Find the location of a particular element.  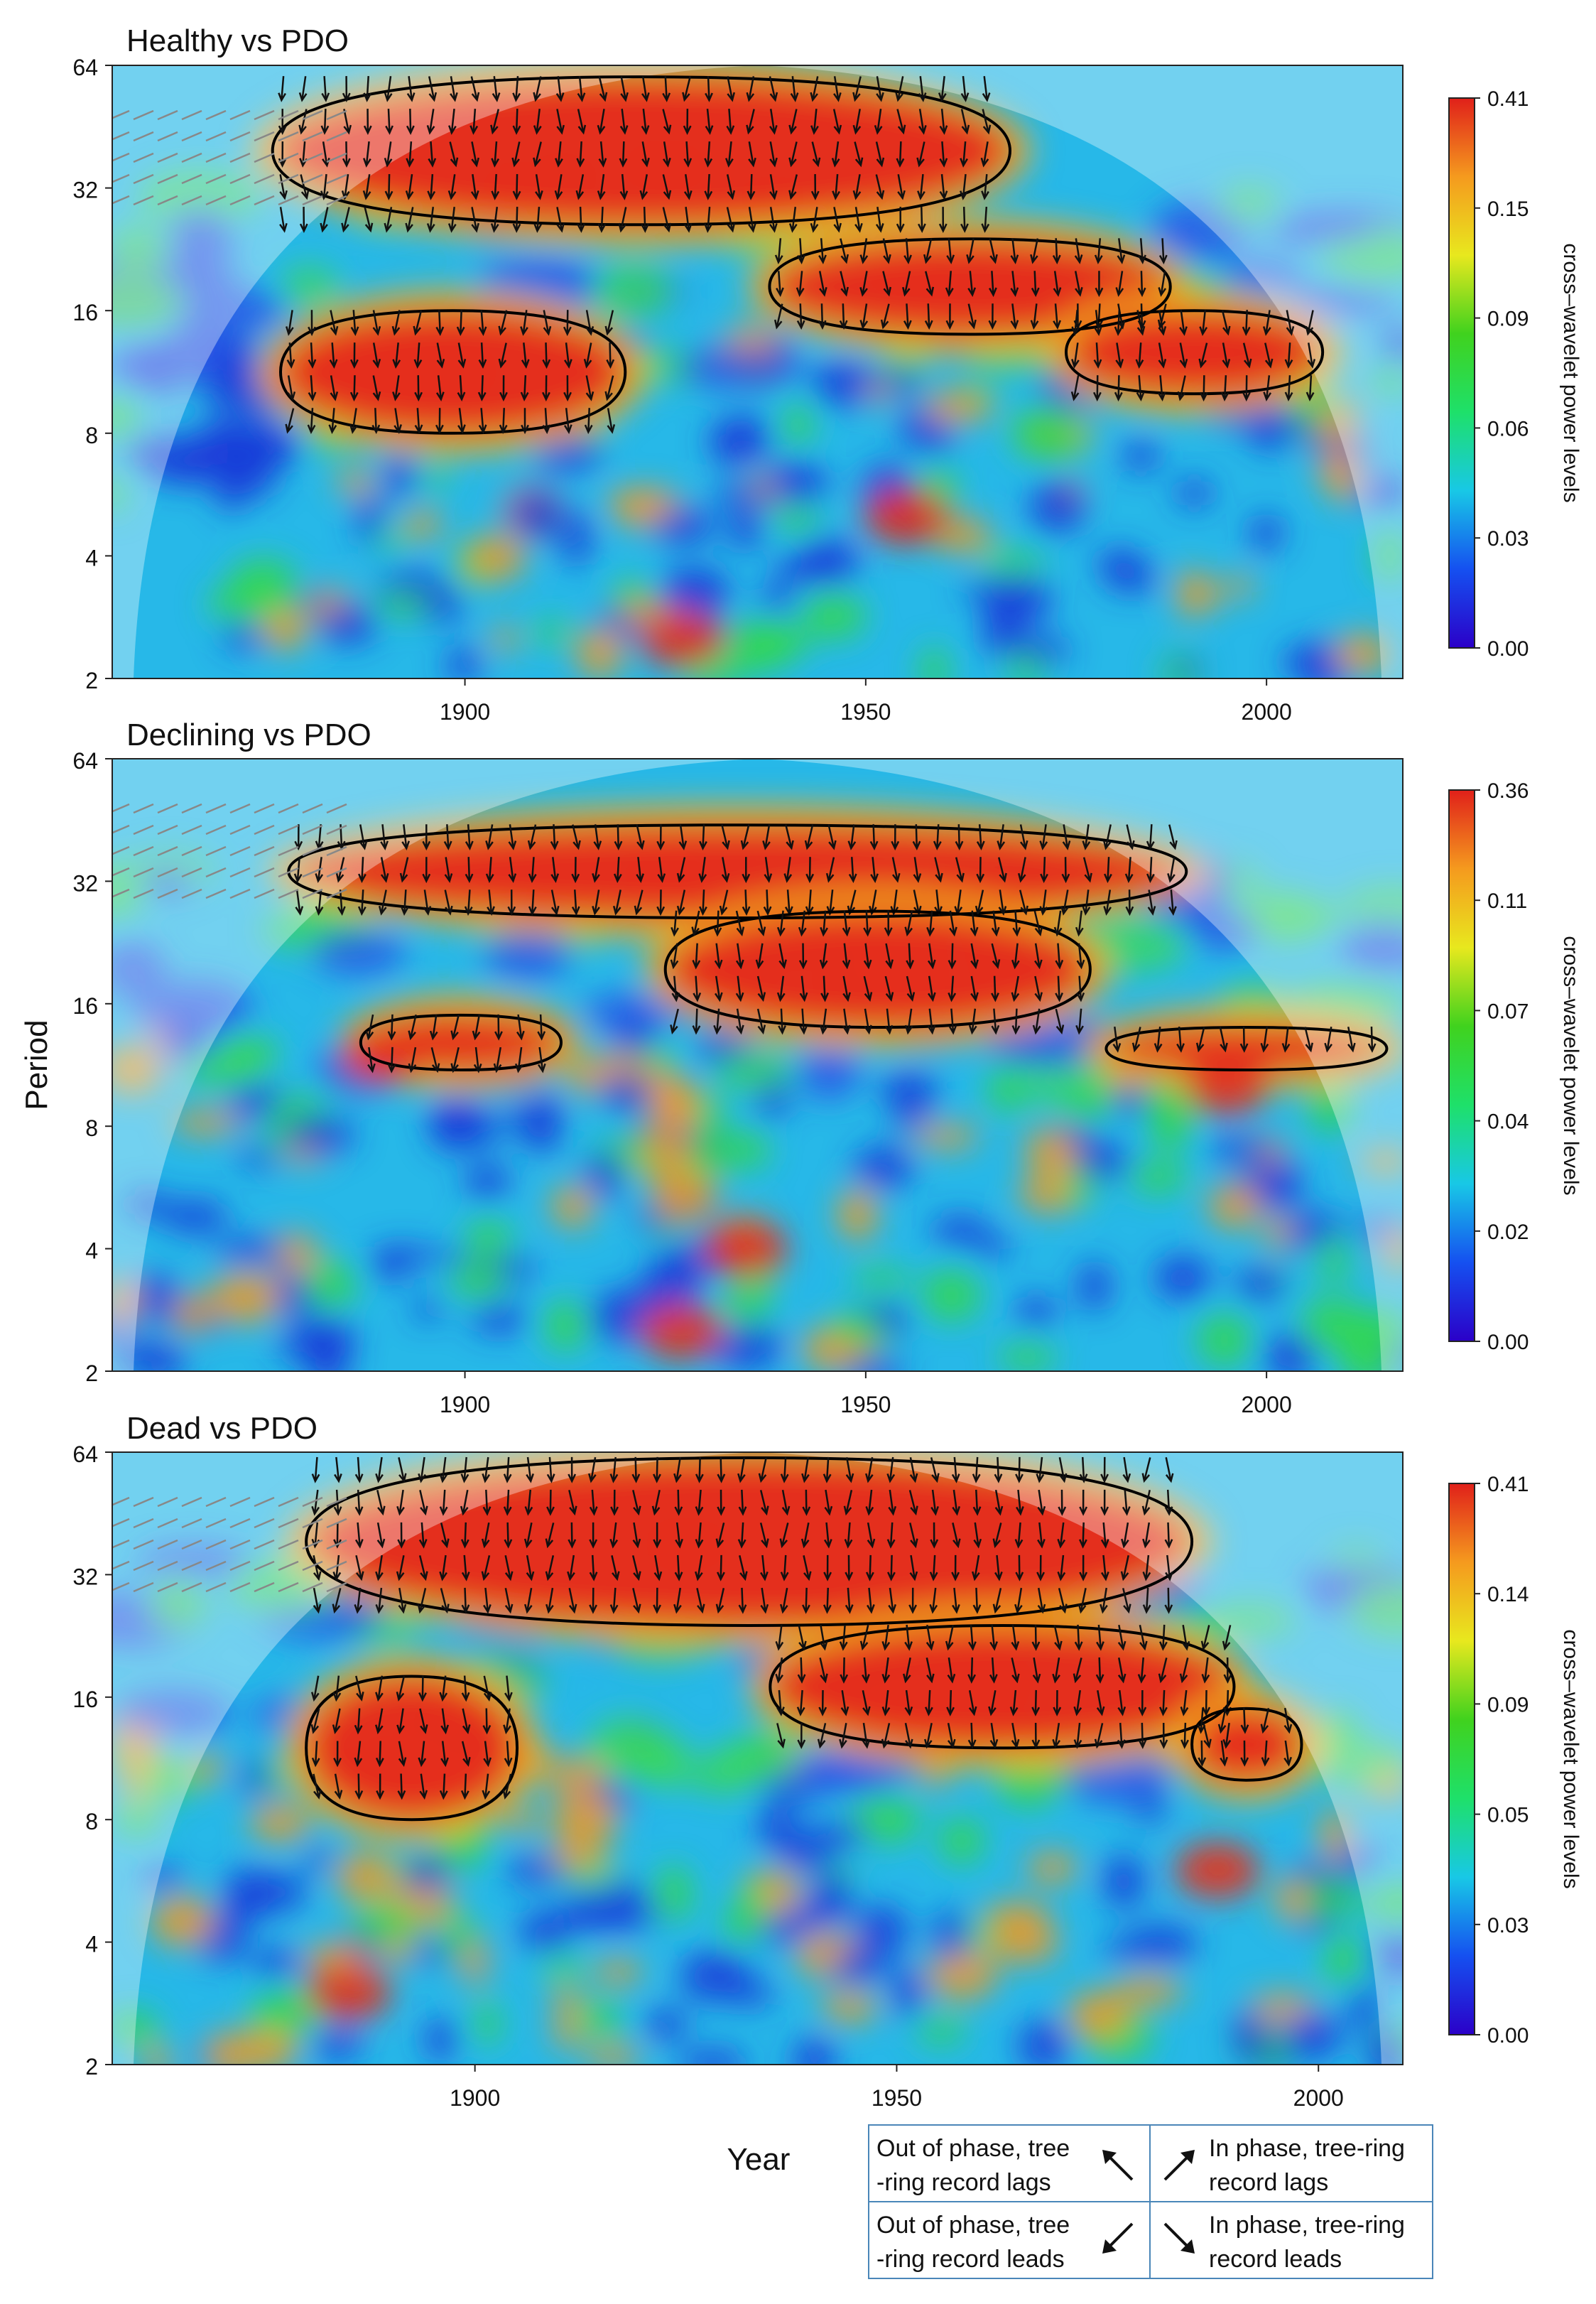

colorbar-tick-label: 0.05 is located at coordinates (1508, 1815).